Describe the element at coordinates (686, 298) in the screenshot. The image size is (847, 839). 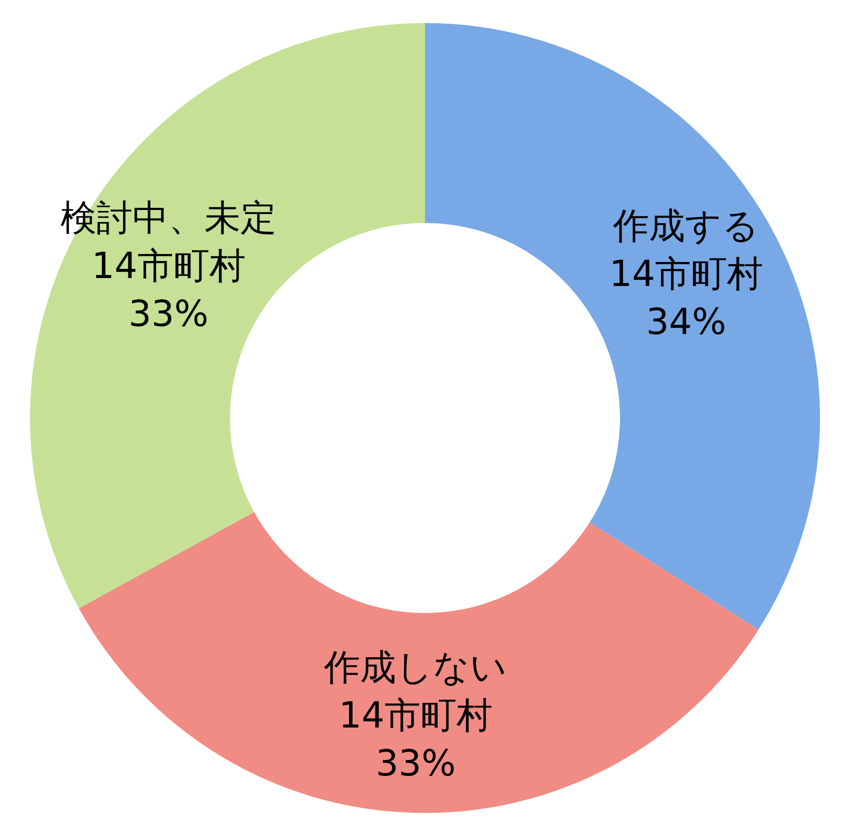
I see `data-label: 14市町村 34%` at that location.